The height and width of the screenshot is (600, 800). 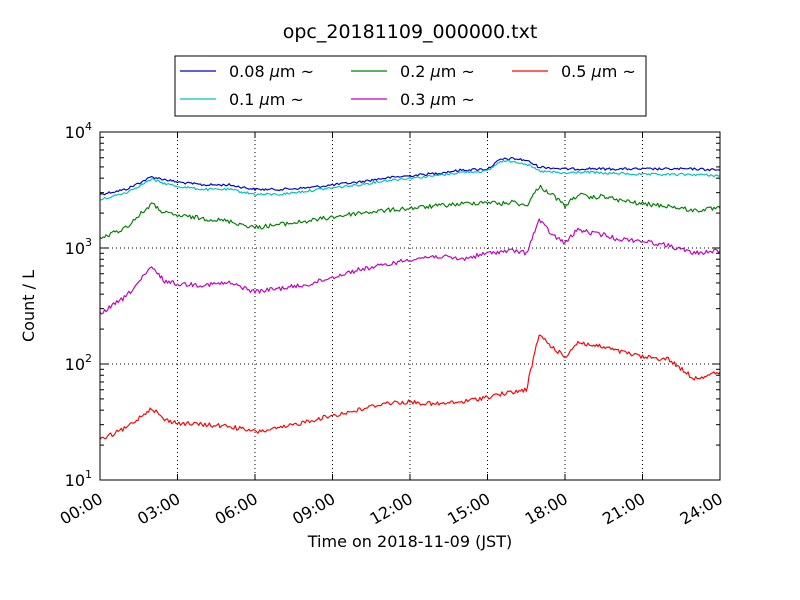 What do you see at coordinates (78, 247) in the screenshot?
I see `y-tick-label: 10³` at bounding box center [78, 247].